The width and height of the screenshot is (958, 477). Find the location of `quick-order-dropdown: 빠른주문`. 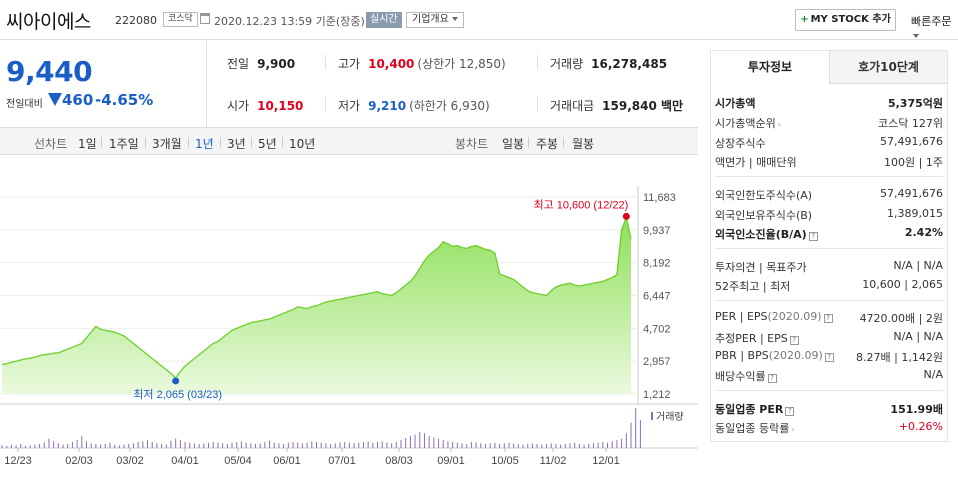

quick-order-dropdown: 빠른주문 is located at coordinates (934, 27).